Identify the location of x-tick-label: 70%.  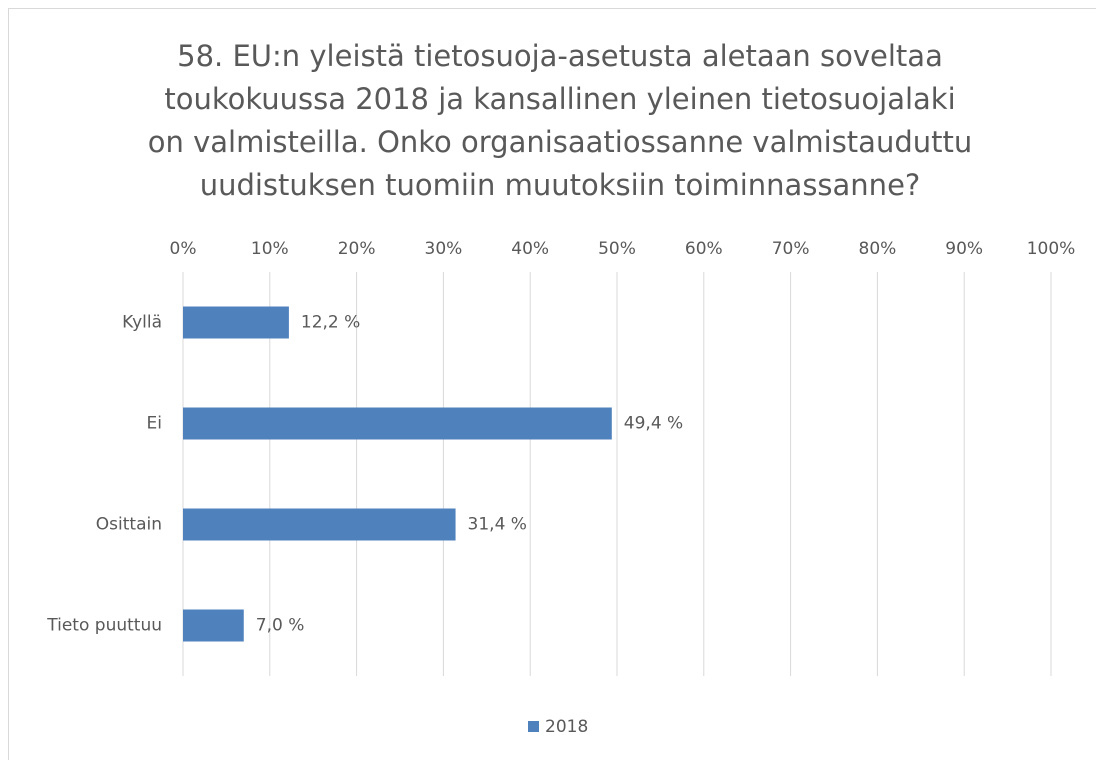
(791, 249).